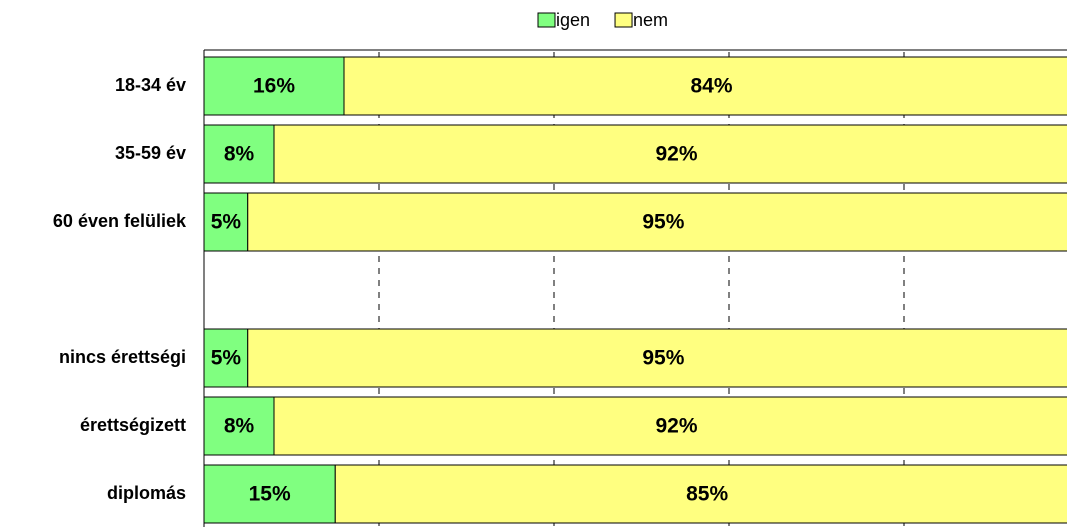  I want to click on legend-label: nem, so click(650, 20).